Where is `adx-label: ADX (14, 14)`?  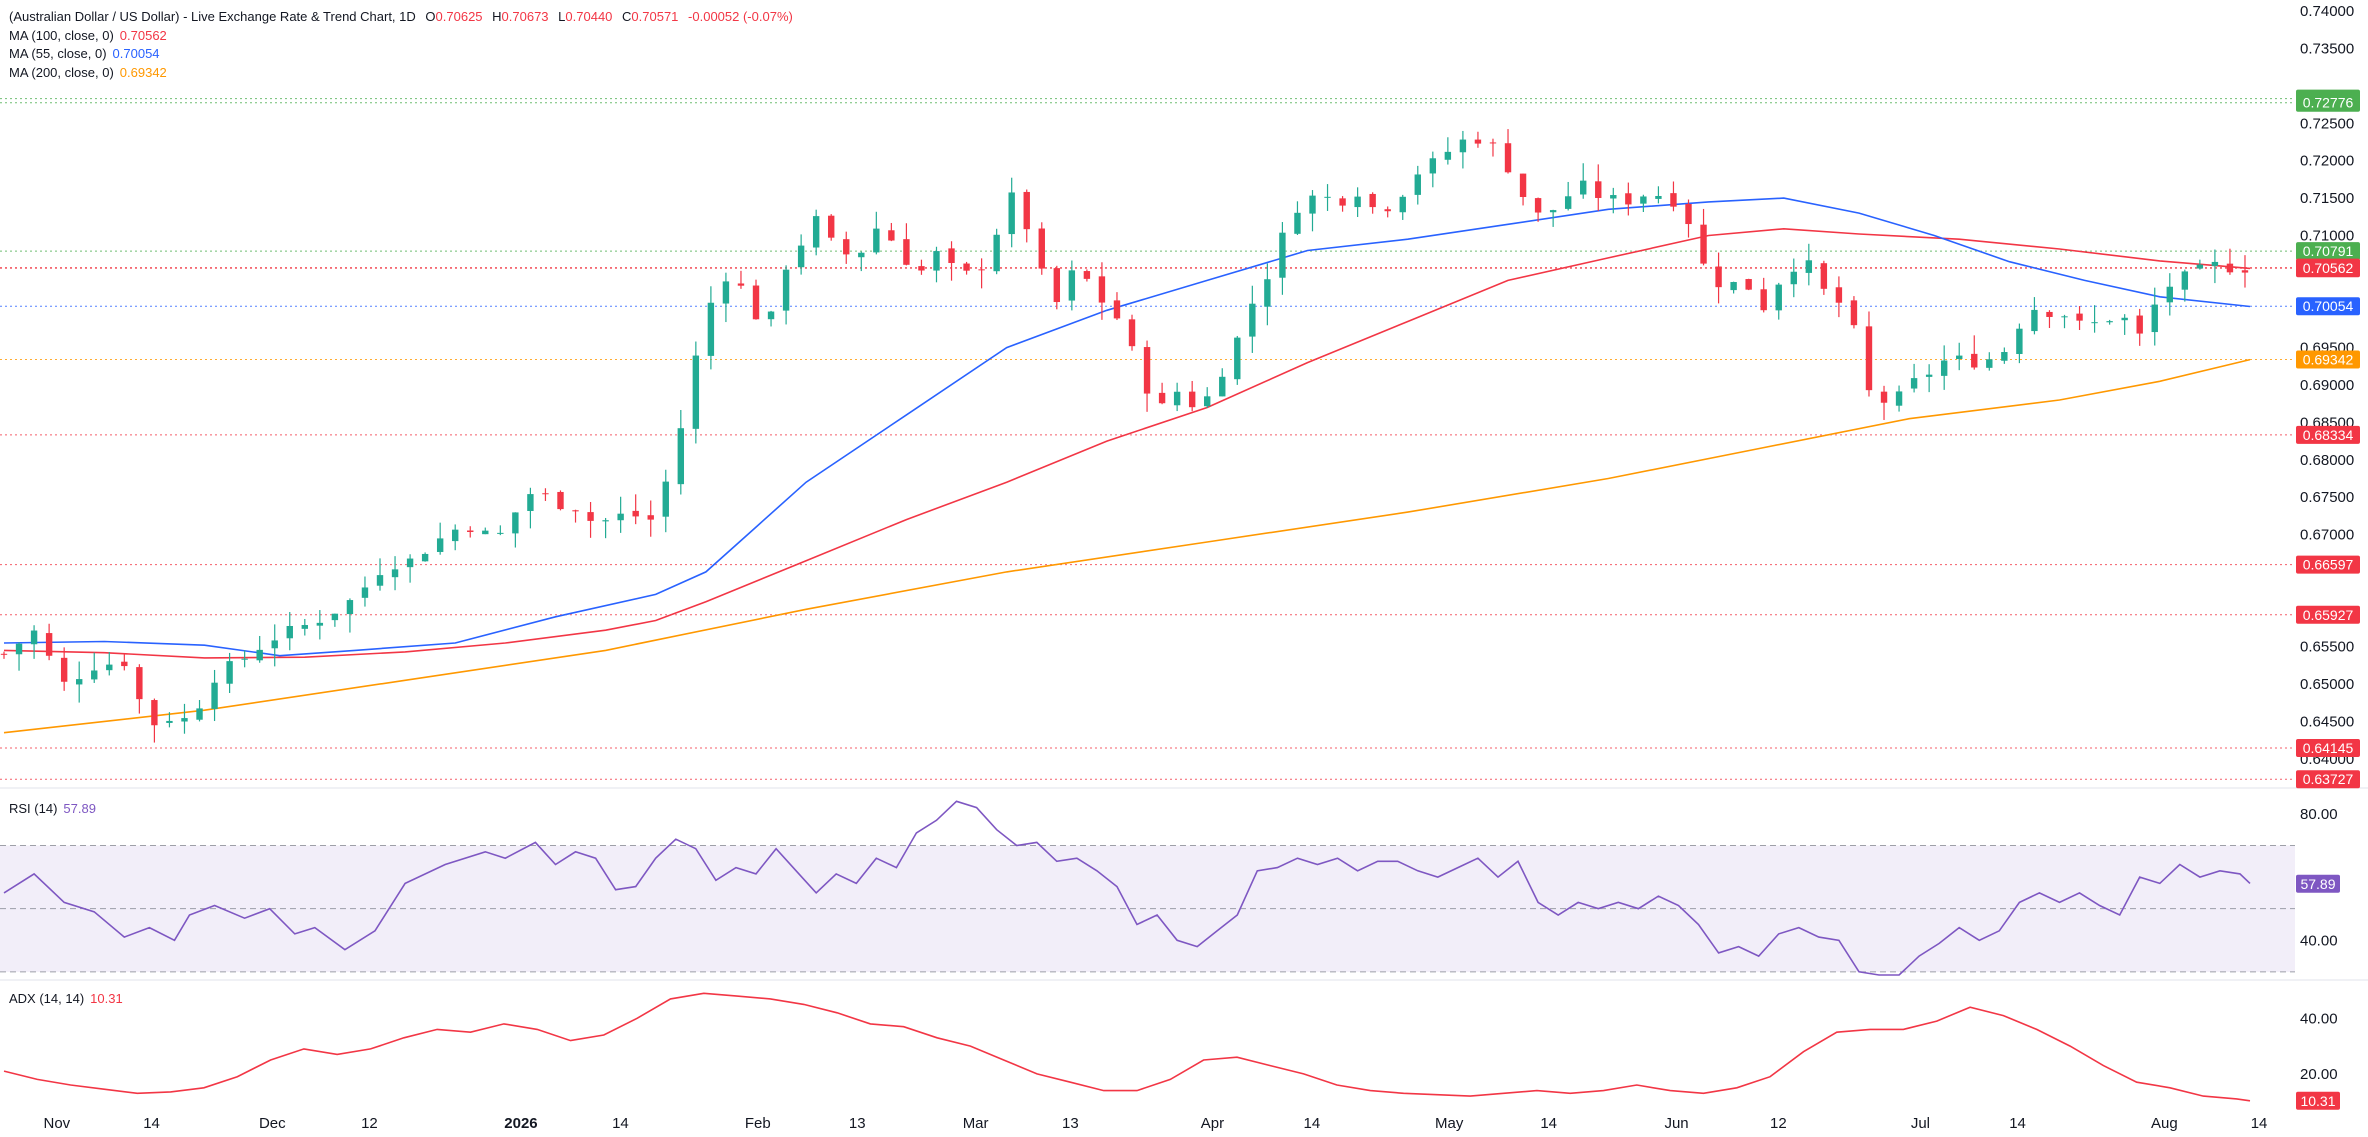 adx-label: ADX (14, 14) is located at coordinates (47, 998).